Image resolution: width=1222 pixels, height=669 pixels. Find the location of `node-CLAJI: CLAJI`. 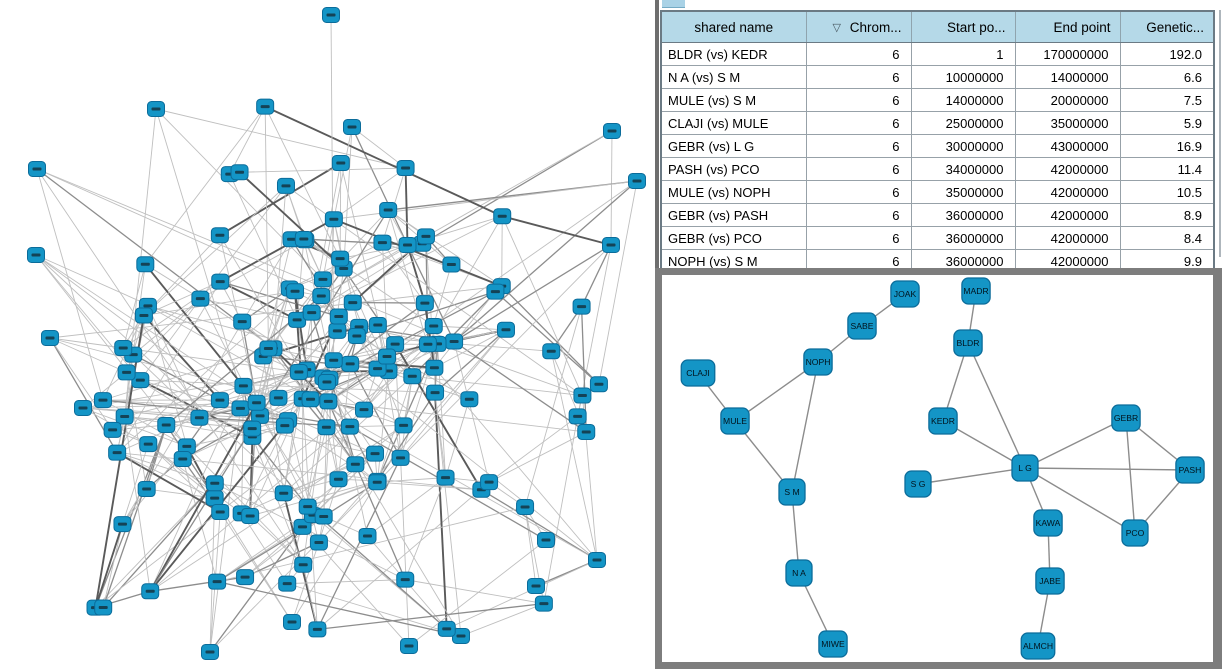

node-CLAJI: CLAJI is located at coordinates (698, 373).